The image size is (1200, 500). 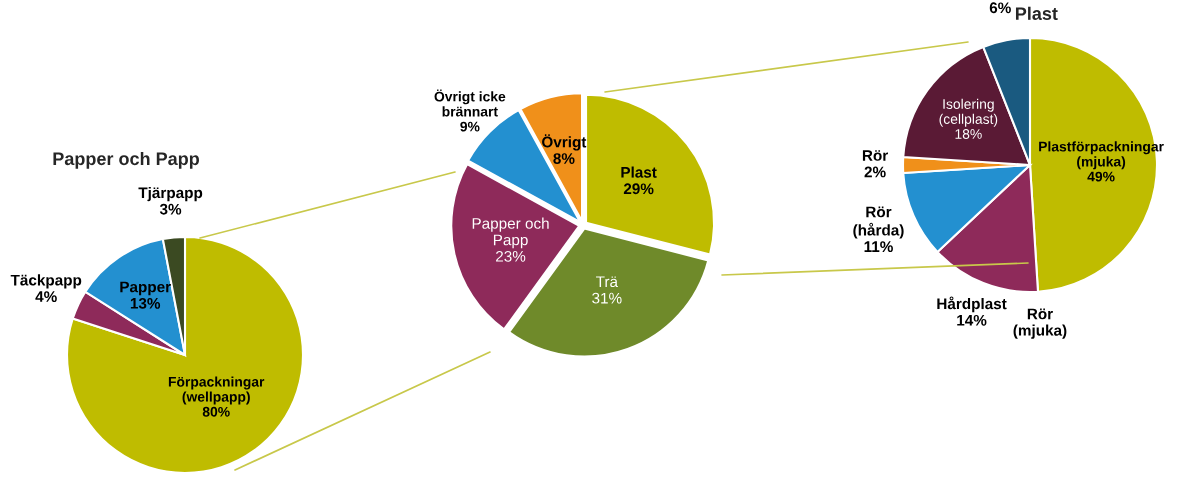 I want to click on data-label: 18%, so click(x=968, y=134).